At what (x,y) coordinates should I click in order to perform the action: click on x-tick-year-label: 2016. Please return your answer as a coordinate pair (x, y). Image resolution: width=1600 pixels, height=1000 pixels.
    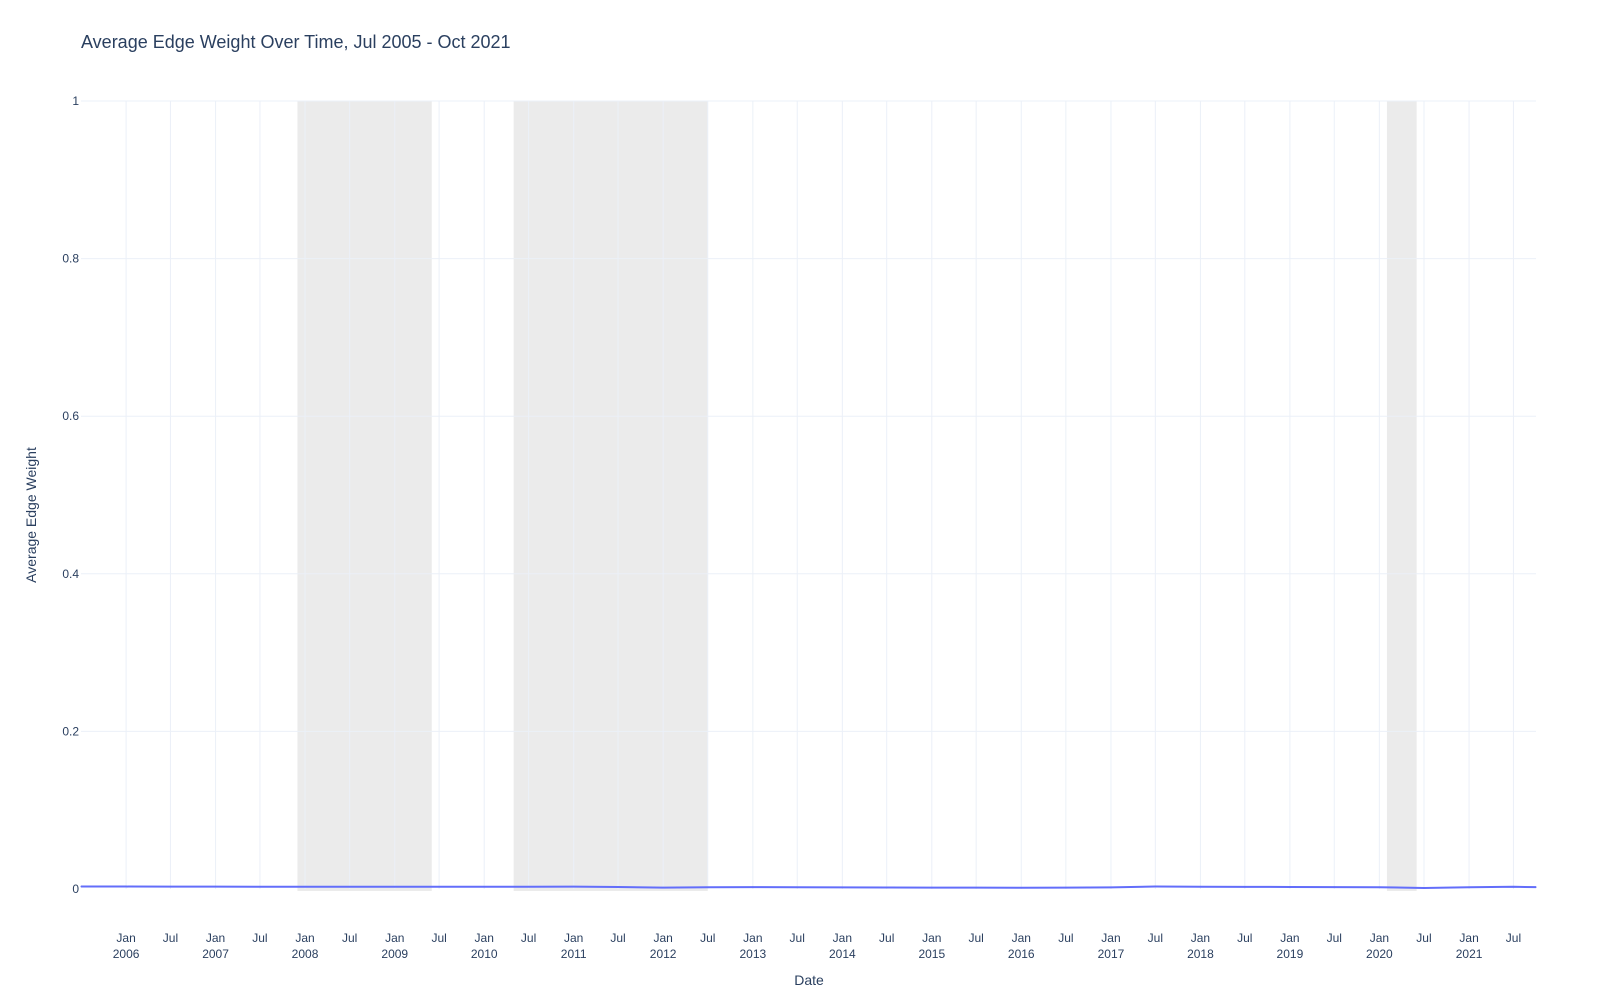
    Looking at the image, I should click on (1021, 954).